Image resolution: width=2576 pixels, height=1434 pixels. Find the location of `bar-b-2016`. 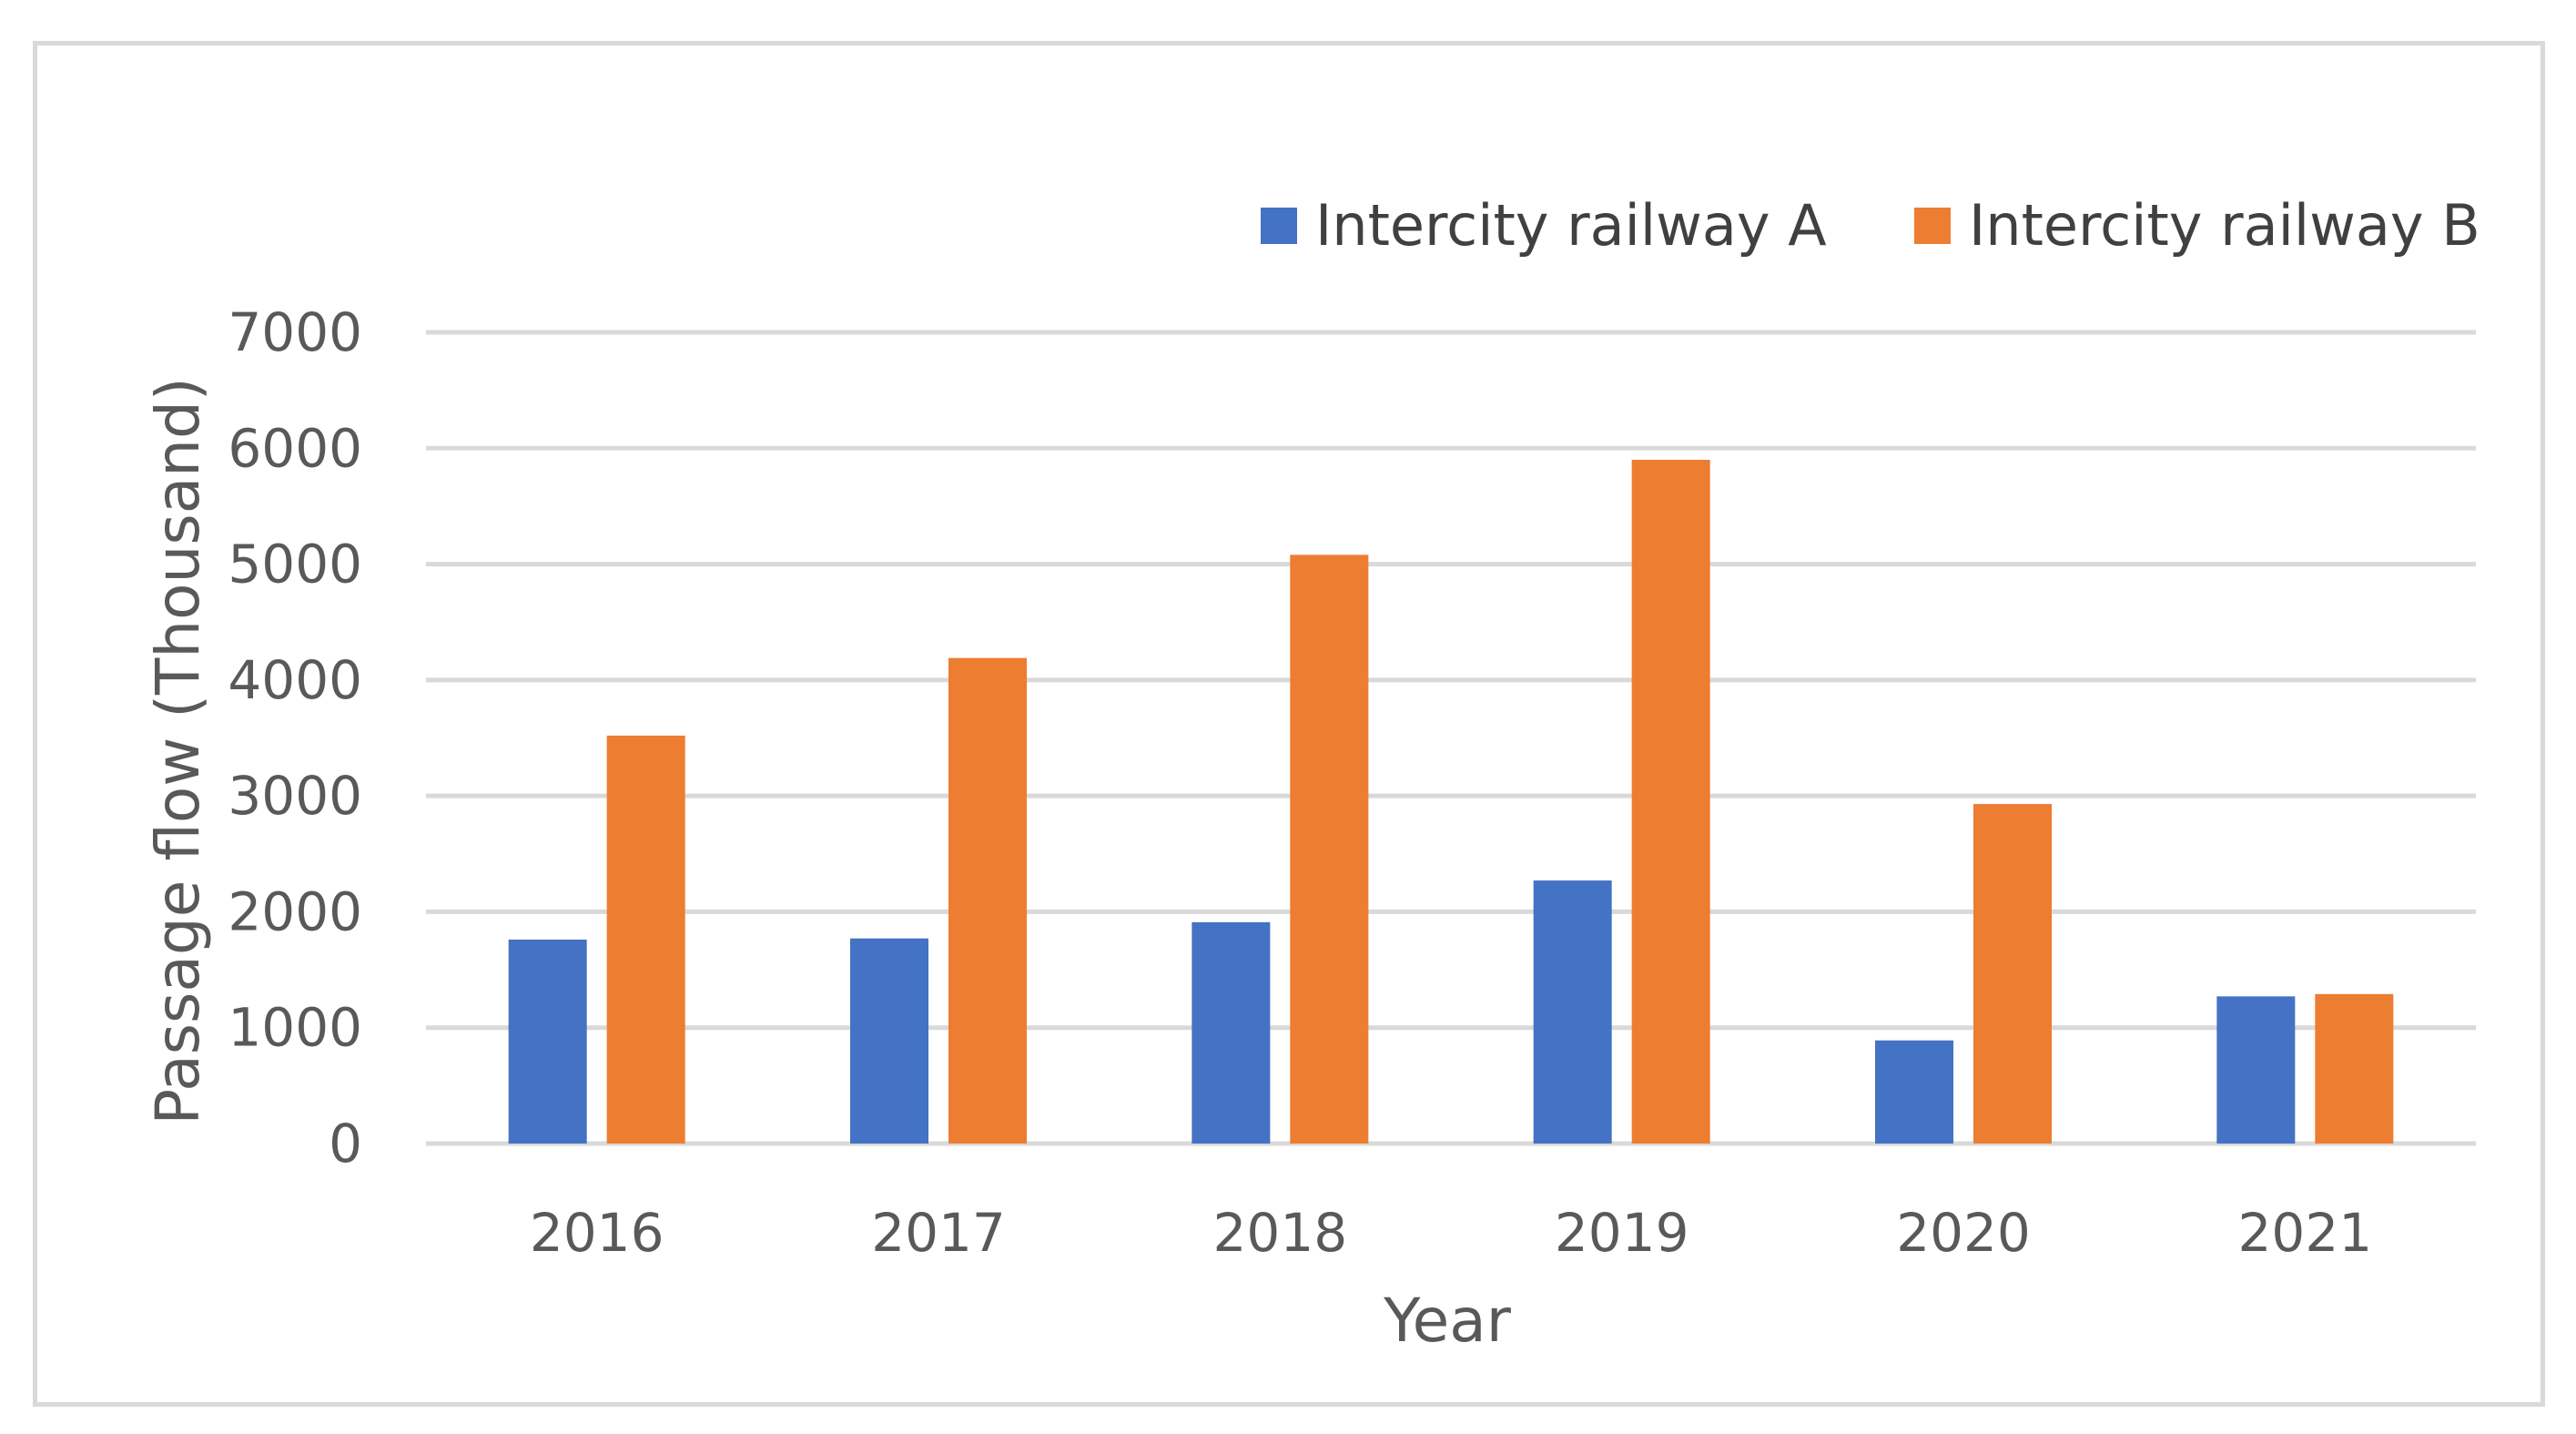

bar-b-2016 is located at coordinates (645, 939).